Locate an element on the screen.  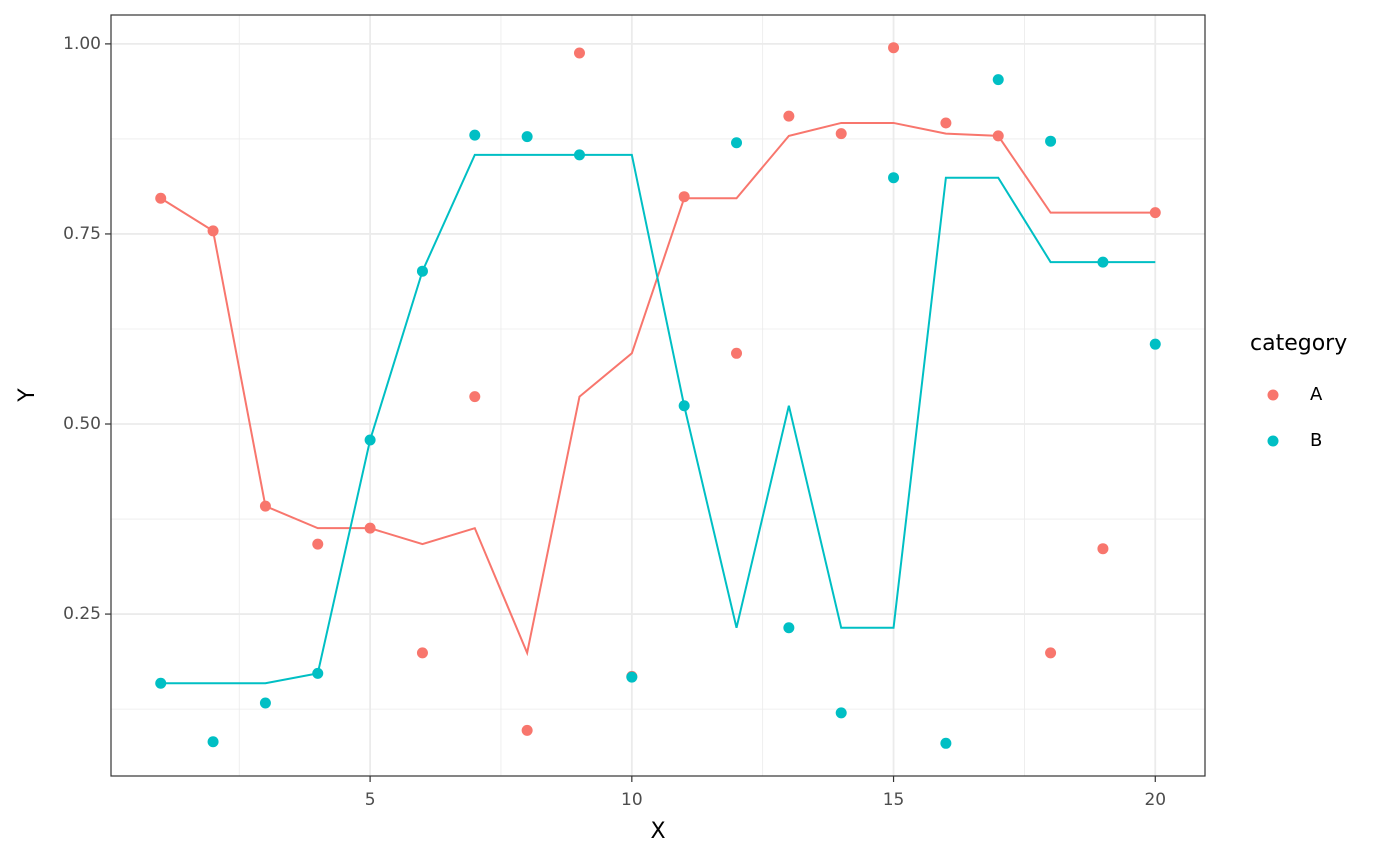
x-tick-label: 10 is located at coordinates (632, 800).